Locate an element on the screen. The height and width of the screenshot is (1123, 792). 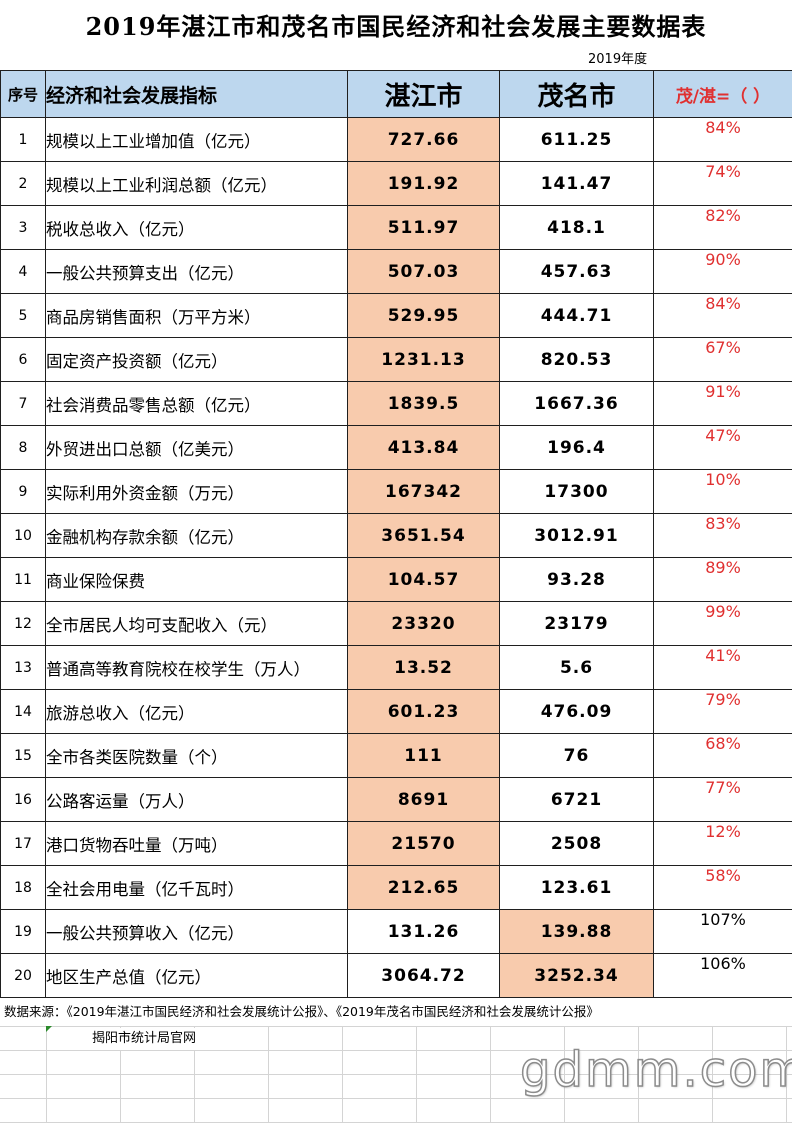
row-indicator: 全市居民人均可支配收入（元） is located at coordinates (196, 623).